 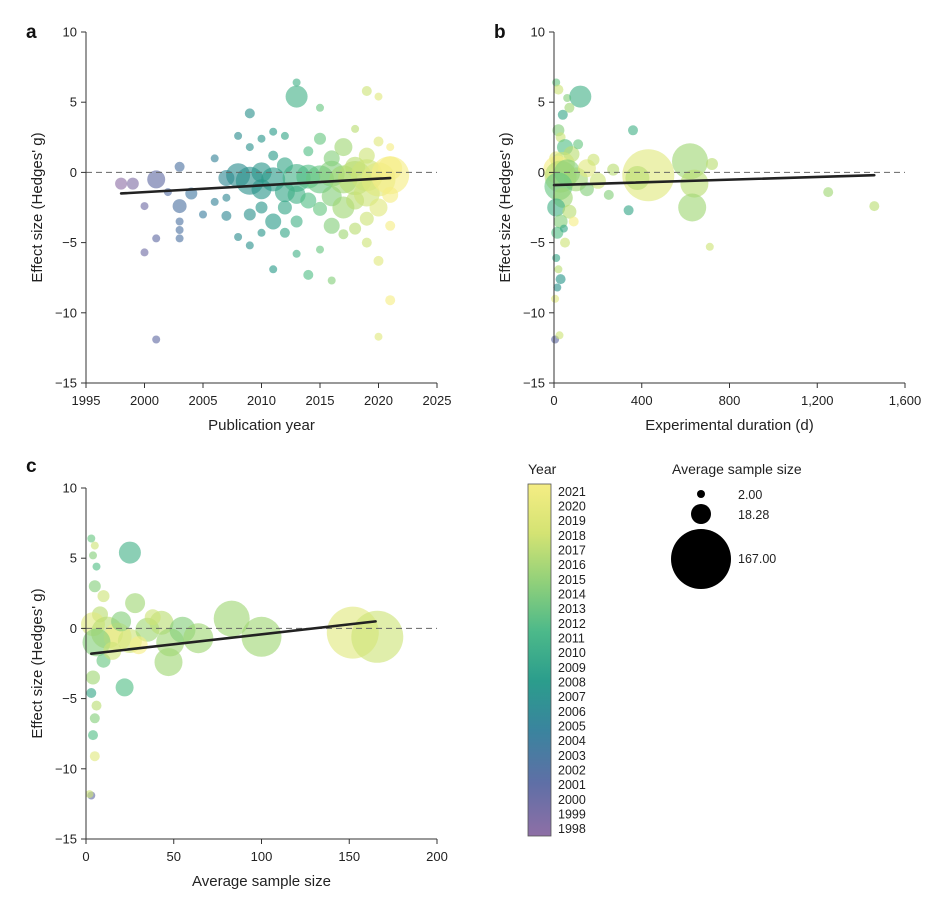 I want to click on panel-c-y-tick-label-5: −15, so click(x=66, y=839).